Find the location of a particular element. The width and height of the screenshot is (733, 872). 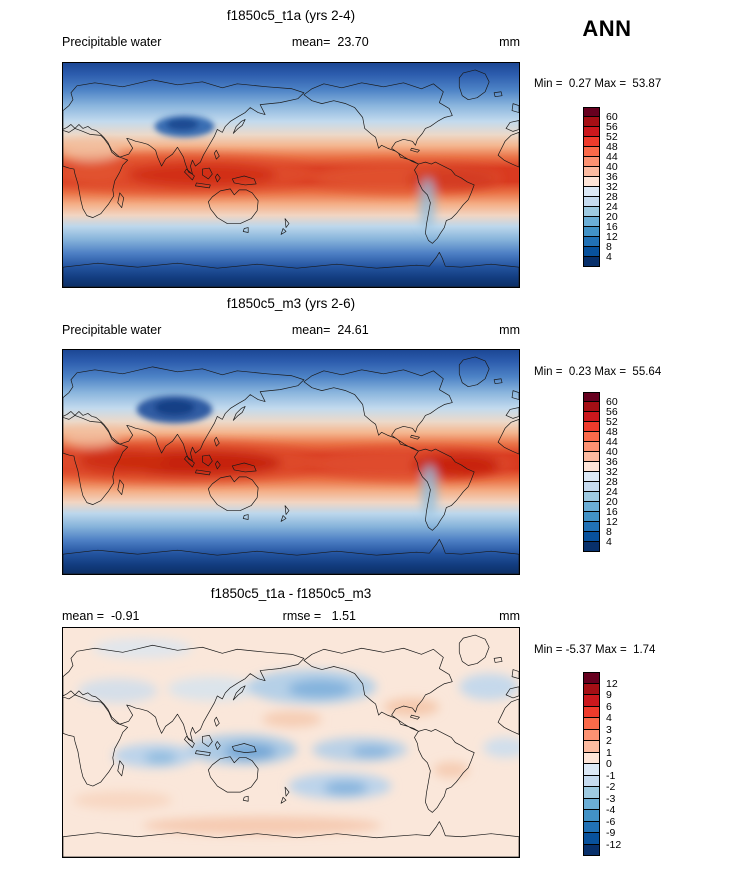

panel2-mean-label: mean= 24.61 is located at coordinates (330, 330).